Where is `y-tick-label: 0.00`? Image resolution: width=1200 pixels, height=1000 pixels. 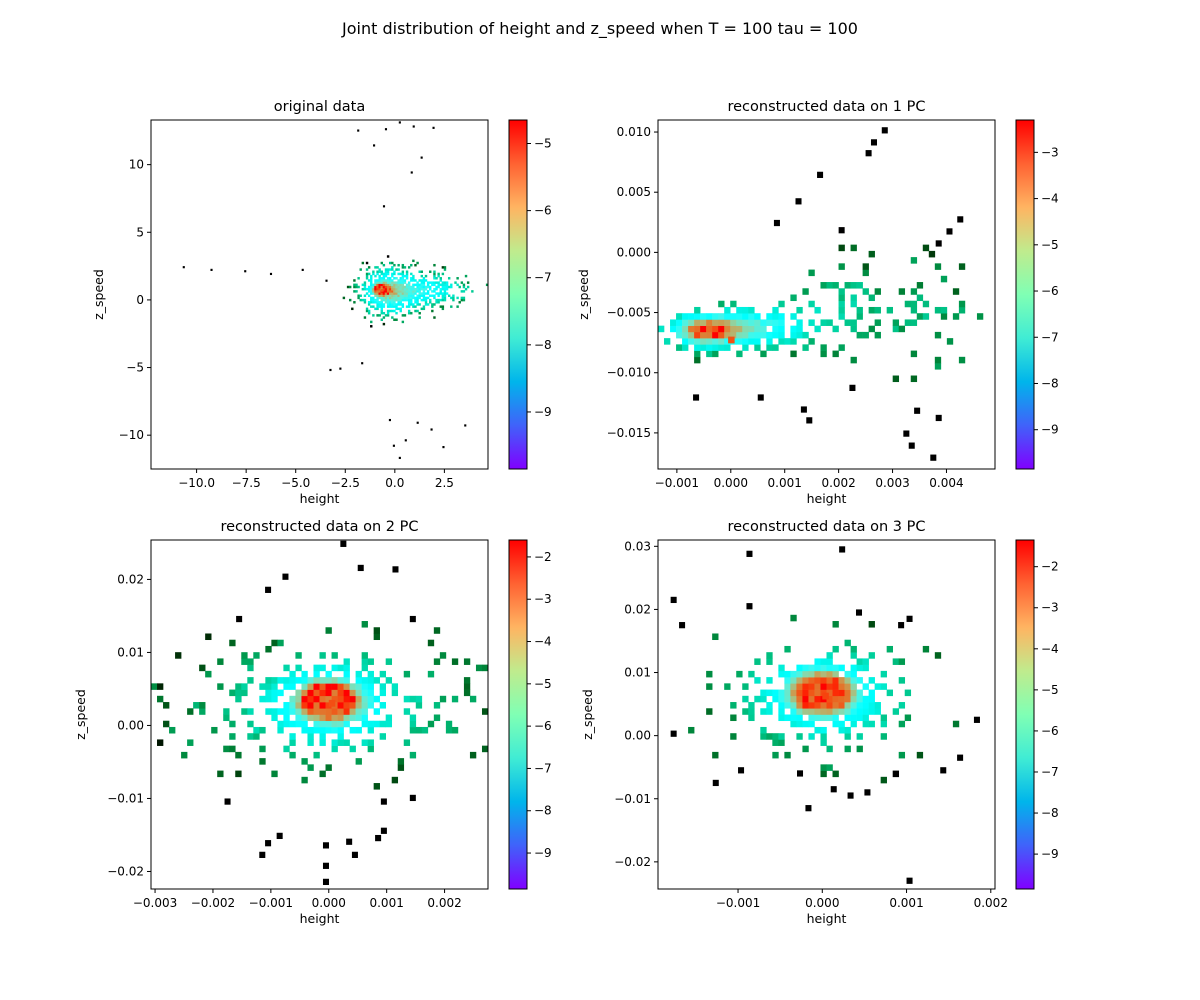
y-tick-label: 0.00 is located at coordinates (130, 725).